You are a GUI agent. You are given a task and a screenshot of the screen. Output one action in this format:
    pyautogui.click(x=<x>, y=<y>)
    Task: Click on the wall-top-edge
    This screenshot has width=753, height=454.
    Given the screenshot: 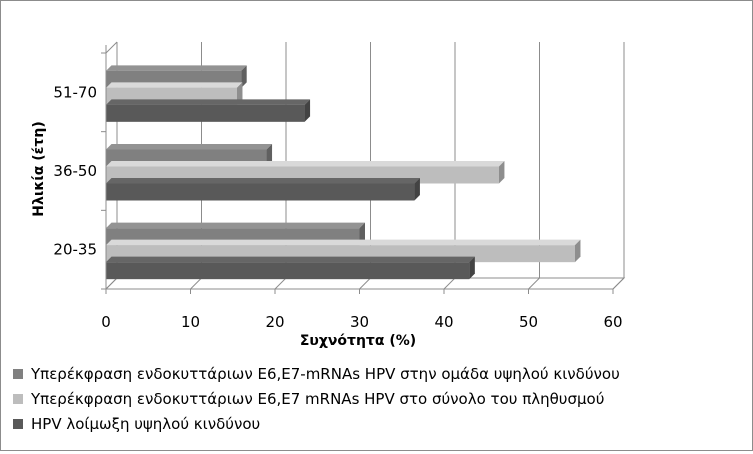 What is the action you would take?
    pyautogui.click(x=111, y=47)
    